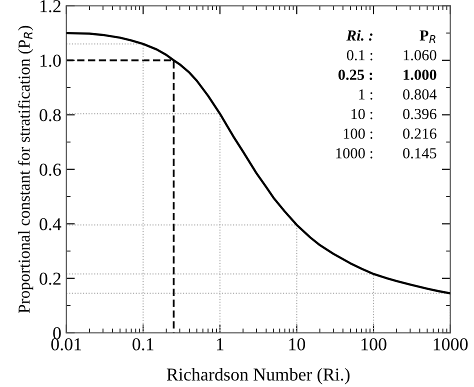  I want to click on annotation: P$_{R}$, so click(428, 36).